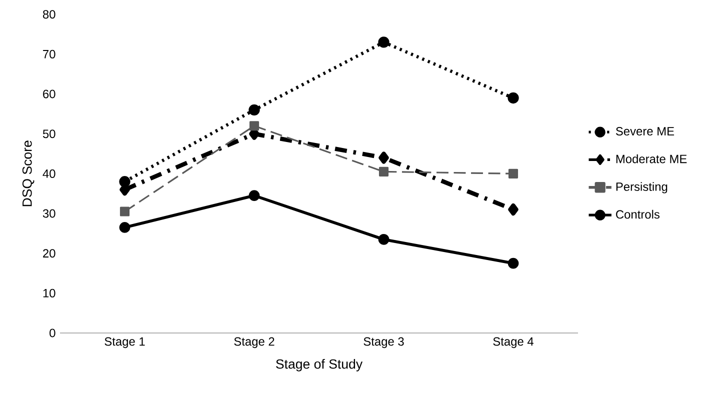 The image size is (720, 396). Describe the element at coordinates (49, 213) in the screenshot. I see `y-tick-label: 30` at that location.